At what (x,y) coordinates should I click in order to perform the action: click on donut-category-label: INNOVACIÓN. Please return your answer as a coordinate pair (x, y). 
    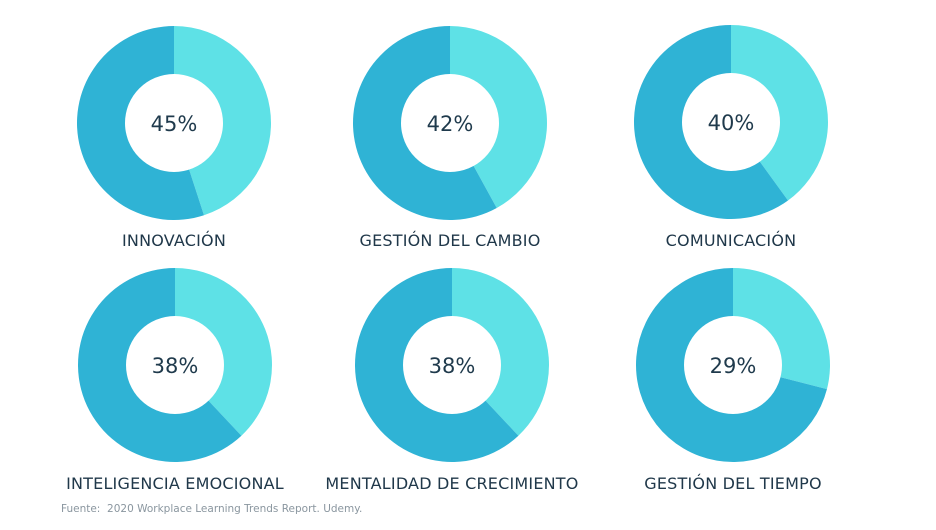
    Looking at the image, I should click on (174, 240).